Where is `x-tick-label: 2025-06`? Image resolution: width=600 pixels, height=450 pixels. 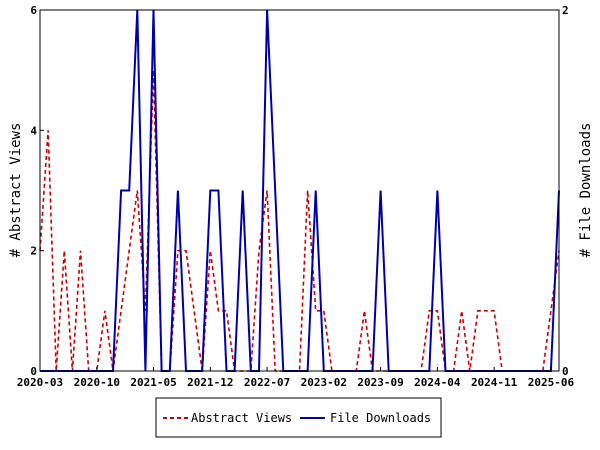
x-tick-label: 2025-06 is located at coordinates (551, 382).